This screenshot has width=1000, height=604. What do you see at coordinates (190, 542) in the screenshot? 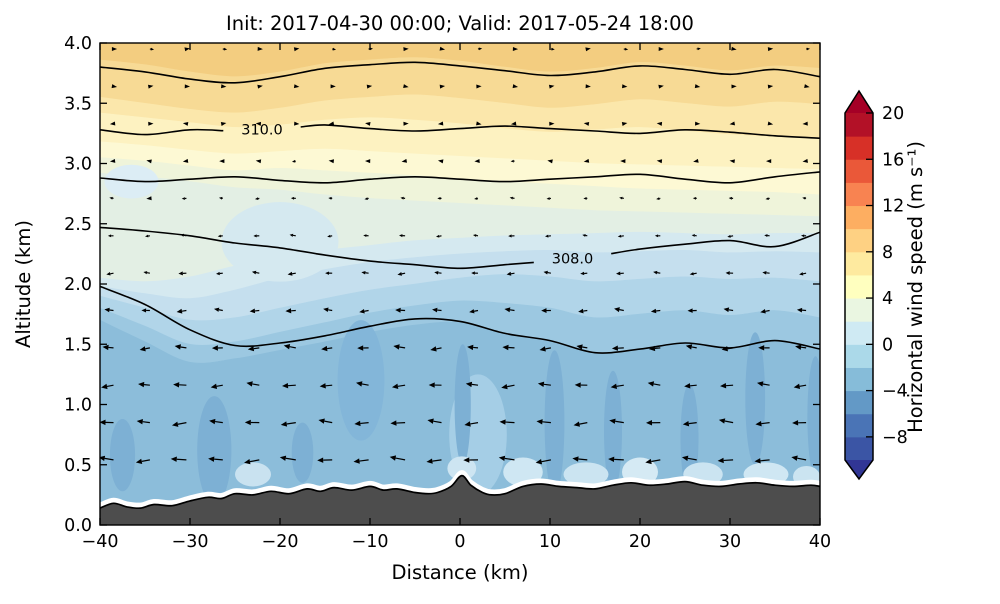
I see `x-tick-label: −30` at bounding box center [190, 542].